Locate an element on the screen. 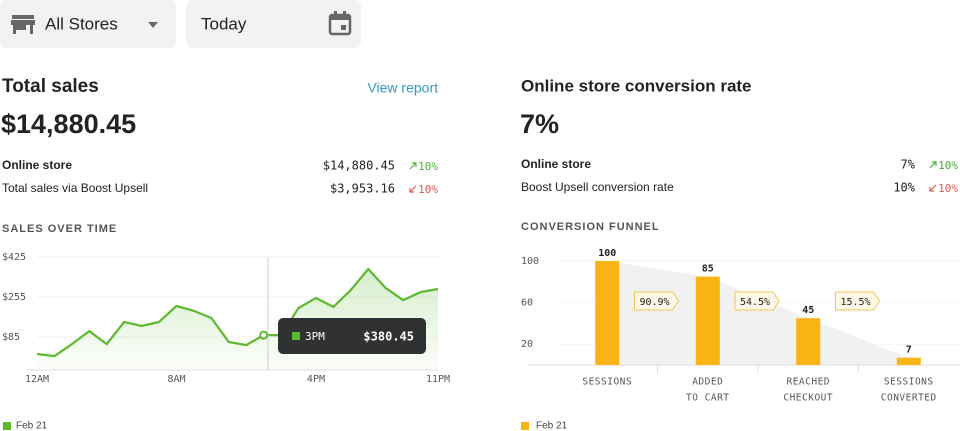 Image resolution: width=960 pixels, height=431 pixels. x-tick-label: 4PM is located at coordinates (316, 379).